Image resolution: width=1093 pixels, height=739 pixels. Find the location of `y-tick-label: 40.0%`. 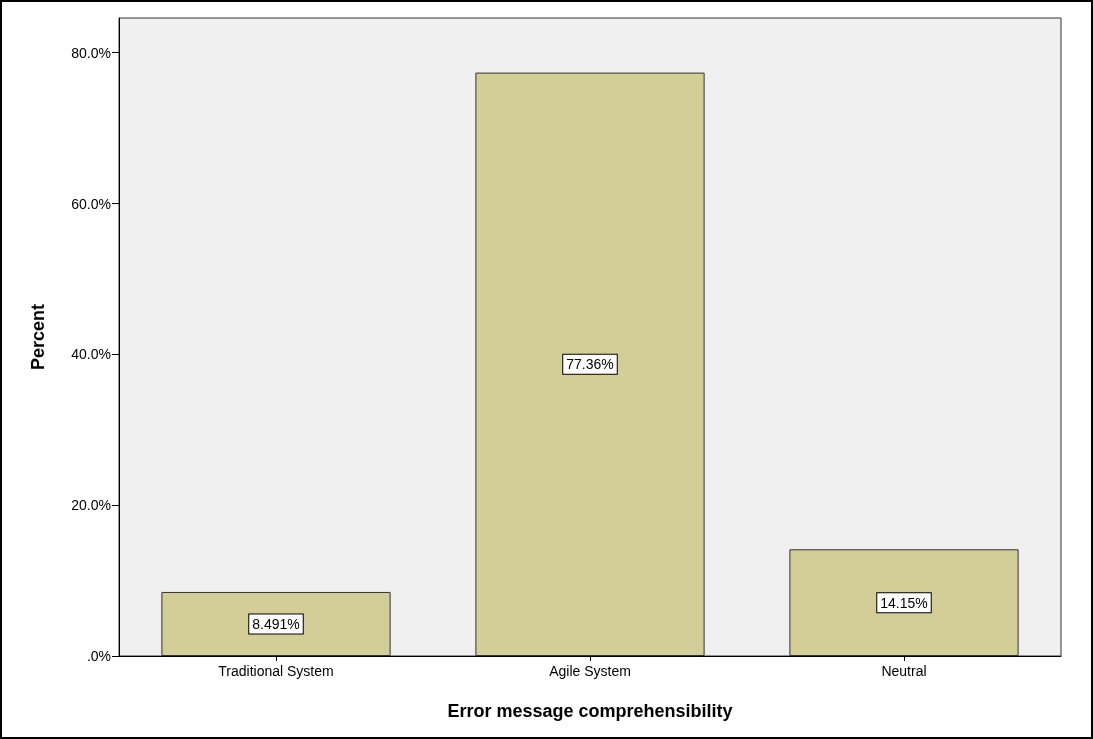

y-tick-label: 40.0% is located at coordinates (91, 354).